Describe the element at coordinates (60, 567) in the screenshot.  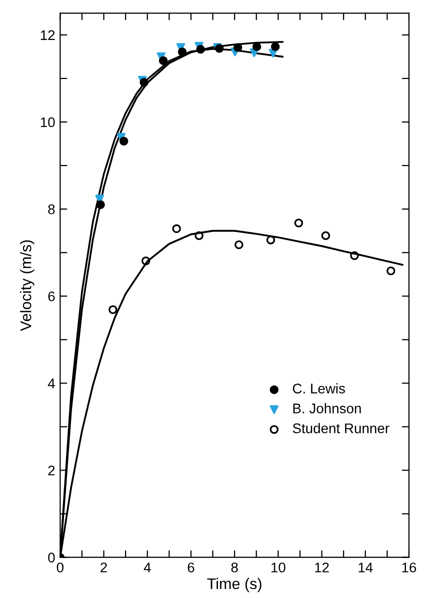
I see `x-tick-label: 0` at that location.